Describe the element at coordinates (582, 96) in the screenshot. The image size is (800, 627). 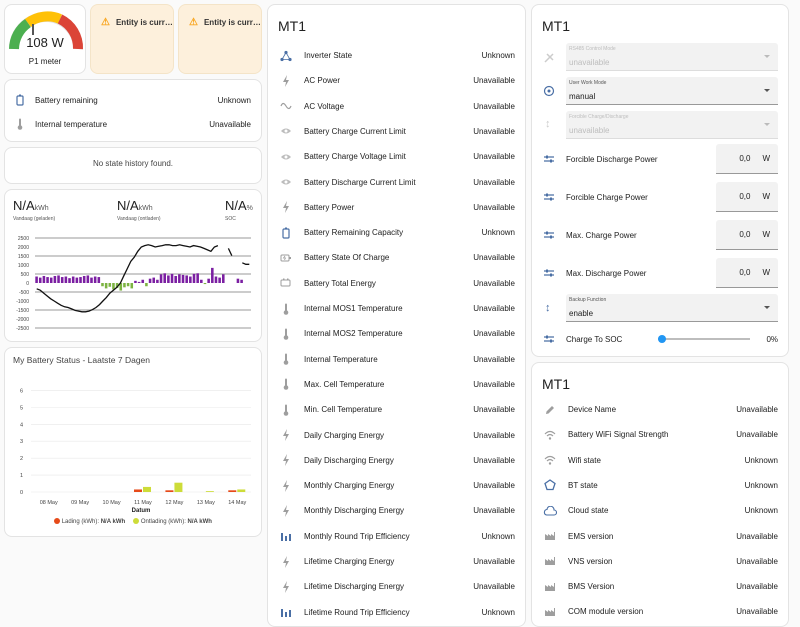
I see `select-value: manual` at that location.